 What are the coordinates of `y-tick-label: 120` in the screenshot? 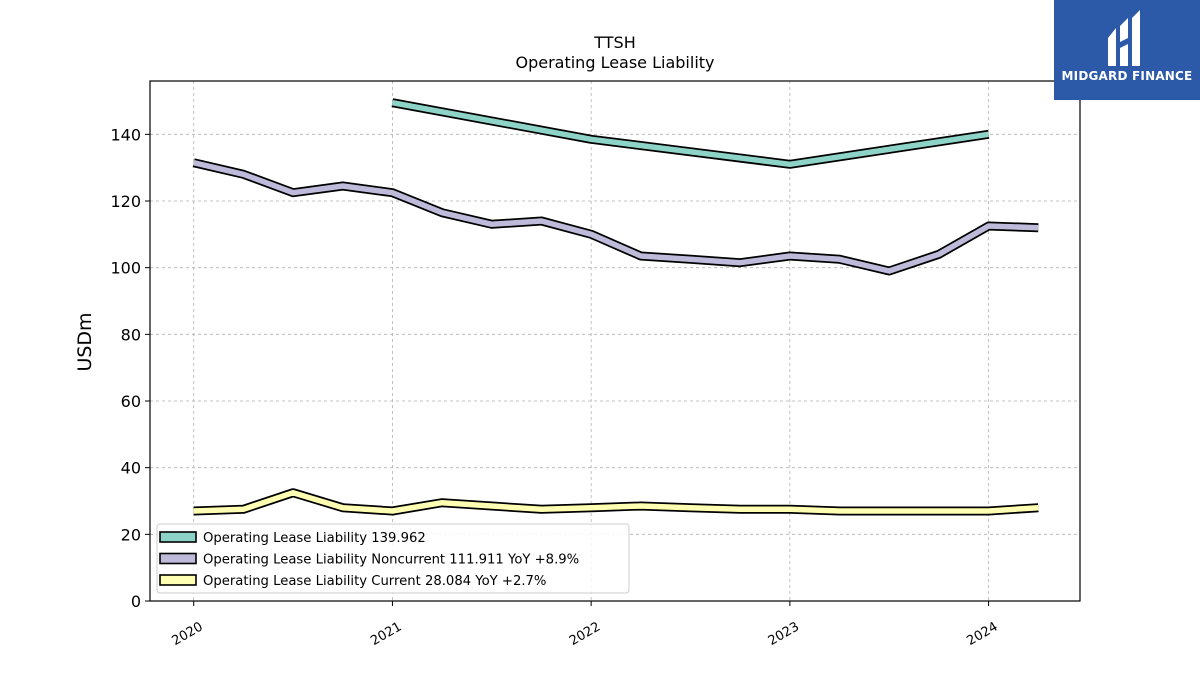 It's located at (125, 201).